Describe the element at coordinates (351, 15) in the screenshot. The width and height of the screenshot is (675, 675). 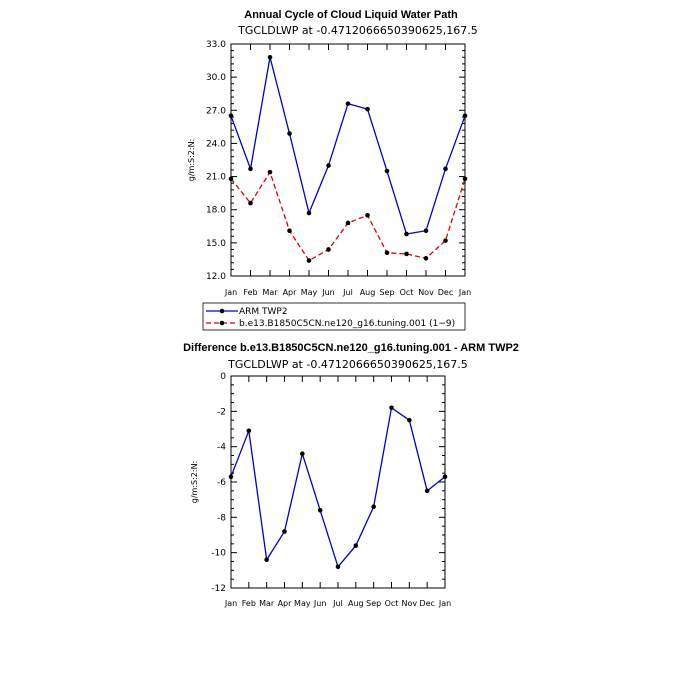
I see `chart-title: Annual Cycle of Cloud Liquid Water Path` at that location.